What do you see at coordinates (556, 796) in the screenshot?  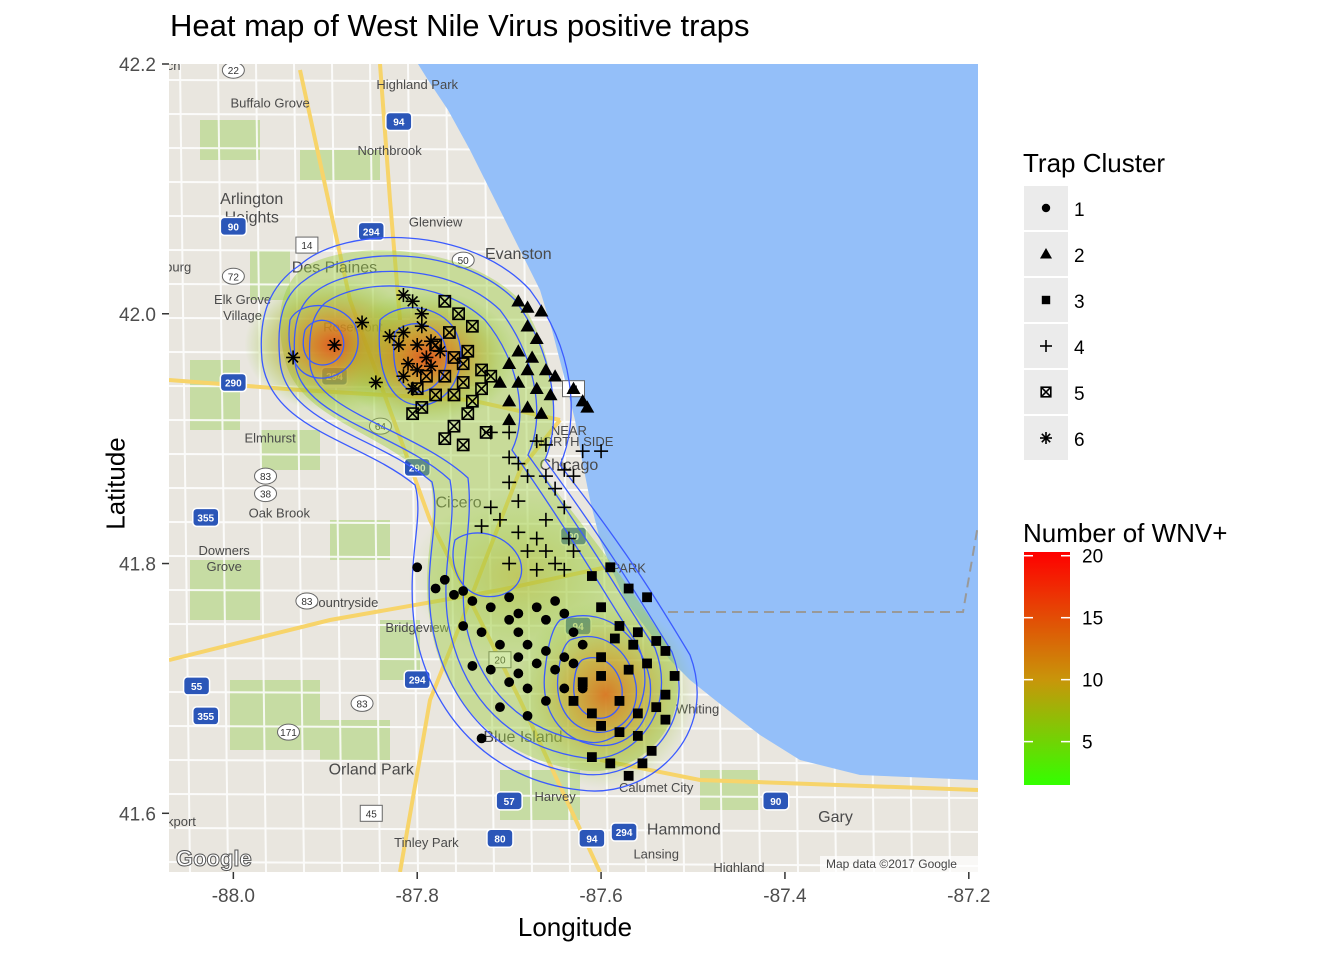 I see `place-label: Harvey` at bounding box center [556, 796].